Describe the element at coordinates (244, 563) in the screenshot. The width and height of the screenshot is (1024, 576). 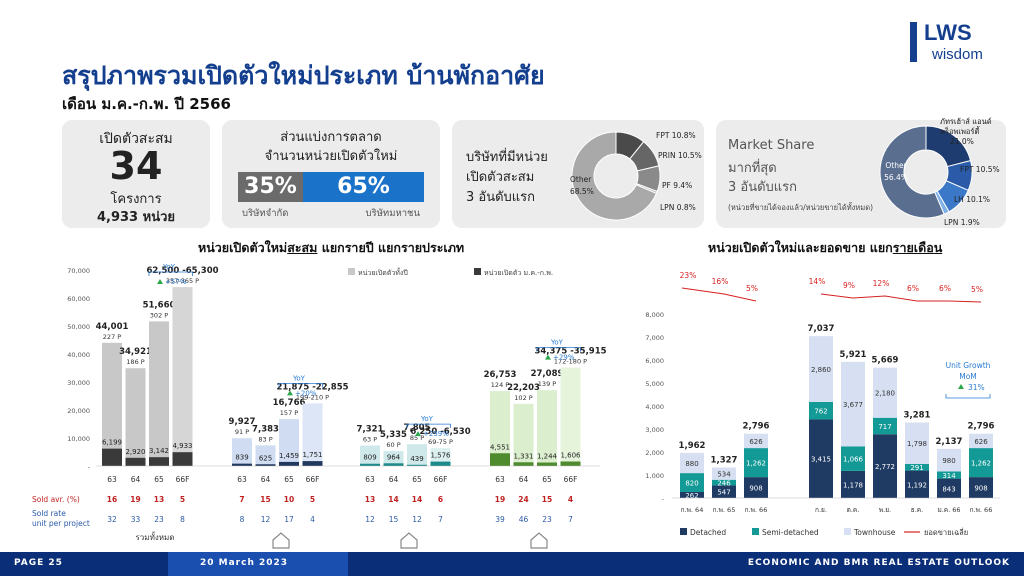
I see `footer-date: 20 March 2023` at that location.